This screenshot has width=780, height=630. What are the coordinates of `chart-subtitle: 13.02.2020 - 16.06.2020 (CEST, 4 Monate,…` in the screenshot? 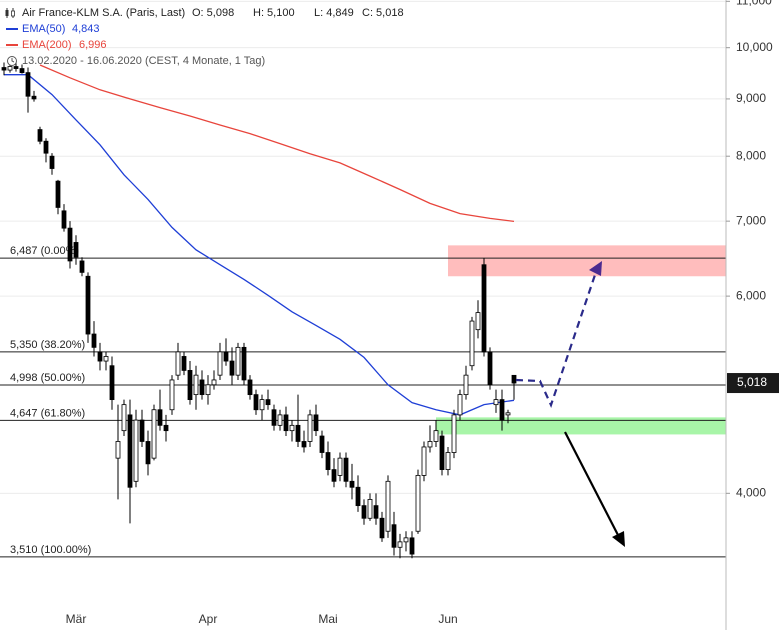 It's located at (143, 61).